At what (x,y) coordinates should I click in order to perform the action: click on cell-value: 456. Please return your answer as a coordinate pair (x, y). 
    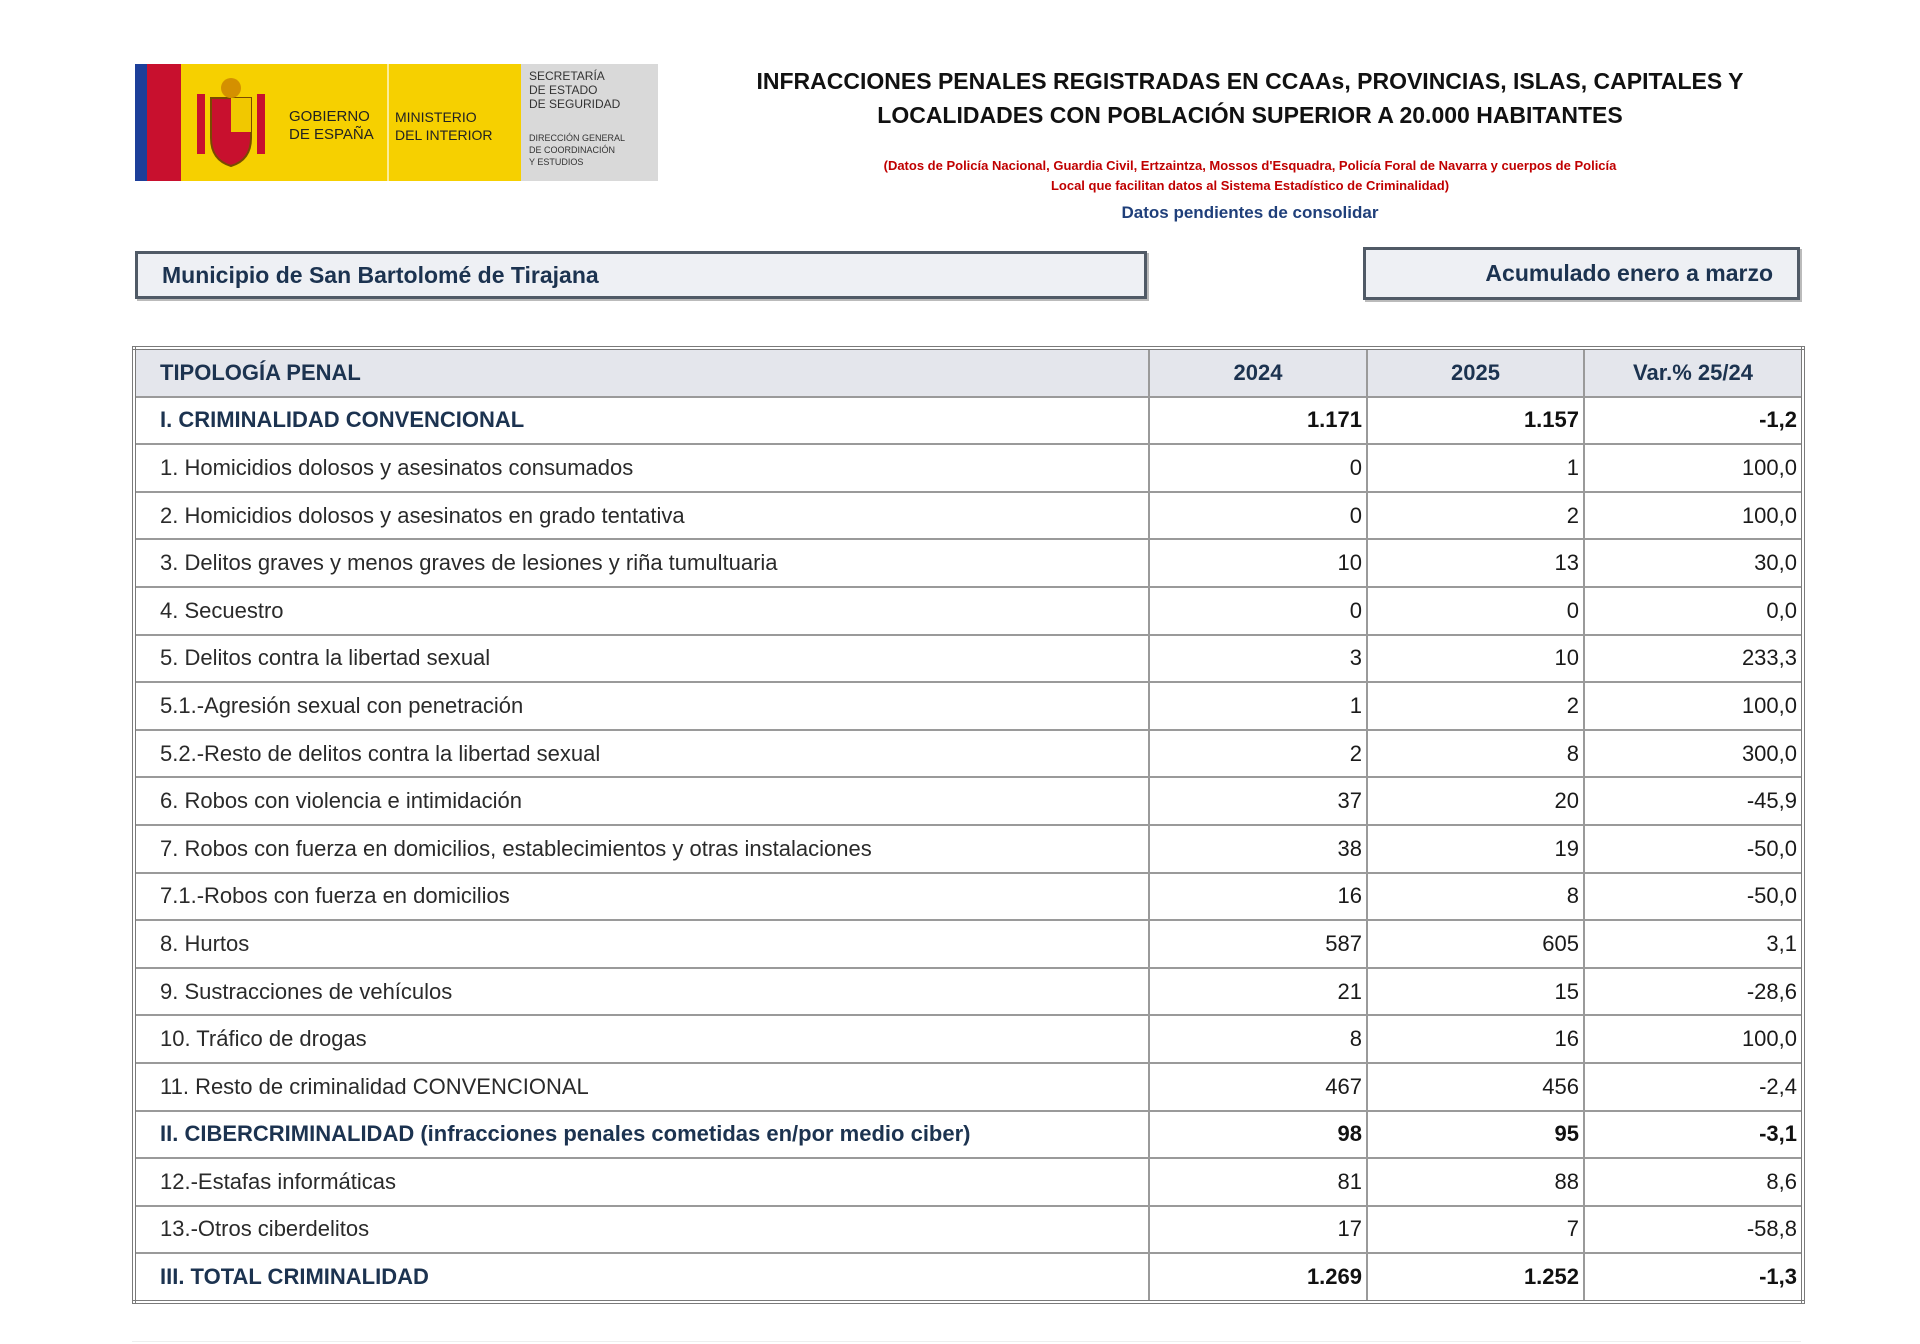
    Looking at the image, I should click on (1475, 1086).